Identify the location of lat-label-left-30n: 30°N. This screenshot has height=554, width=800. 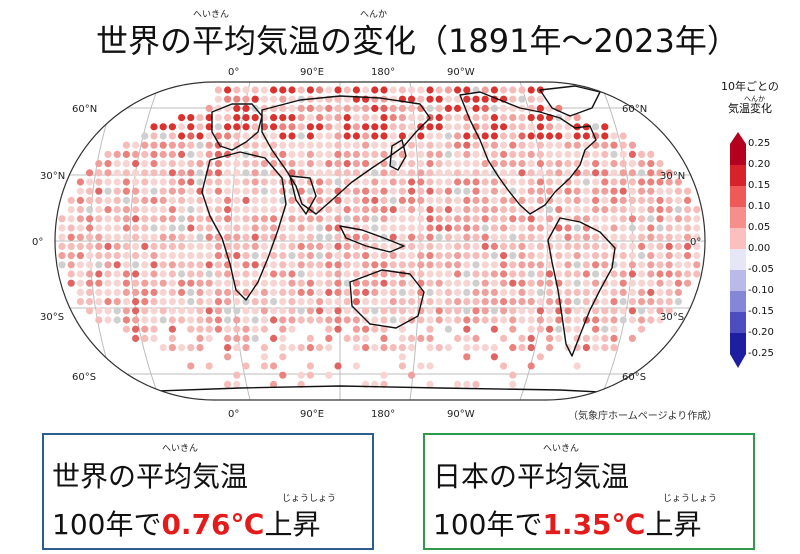
(52, 176).